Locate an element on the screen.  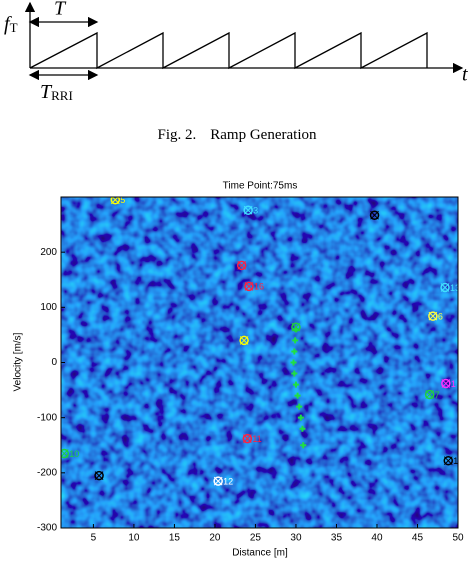
x-tick-label: 5 is located at coordinates (94, 538).